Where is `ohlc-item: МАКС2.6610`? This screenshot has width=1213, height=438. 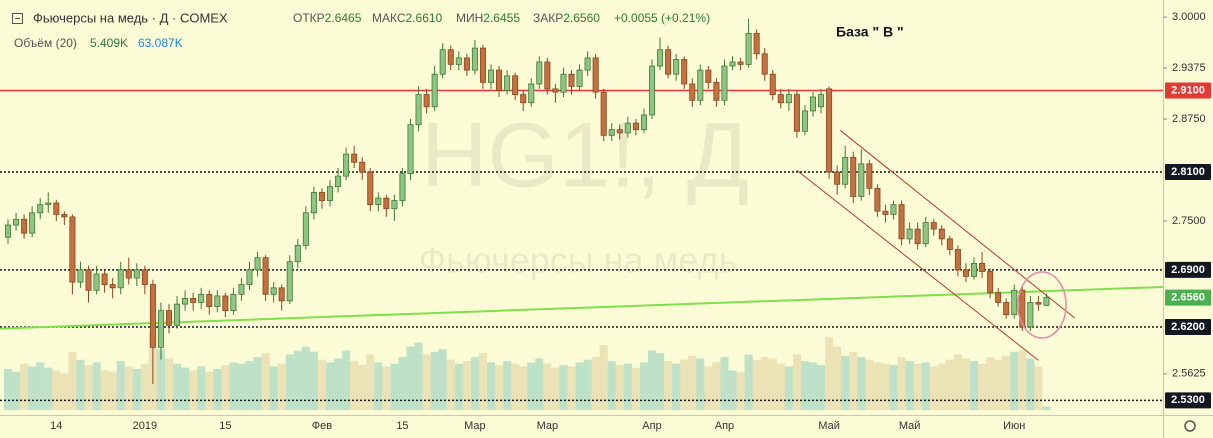
ohlc-item: МАКС2.6610 is located at coordinates (407, 18).